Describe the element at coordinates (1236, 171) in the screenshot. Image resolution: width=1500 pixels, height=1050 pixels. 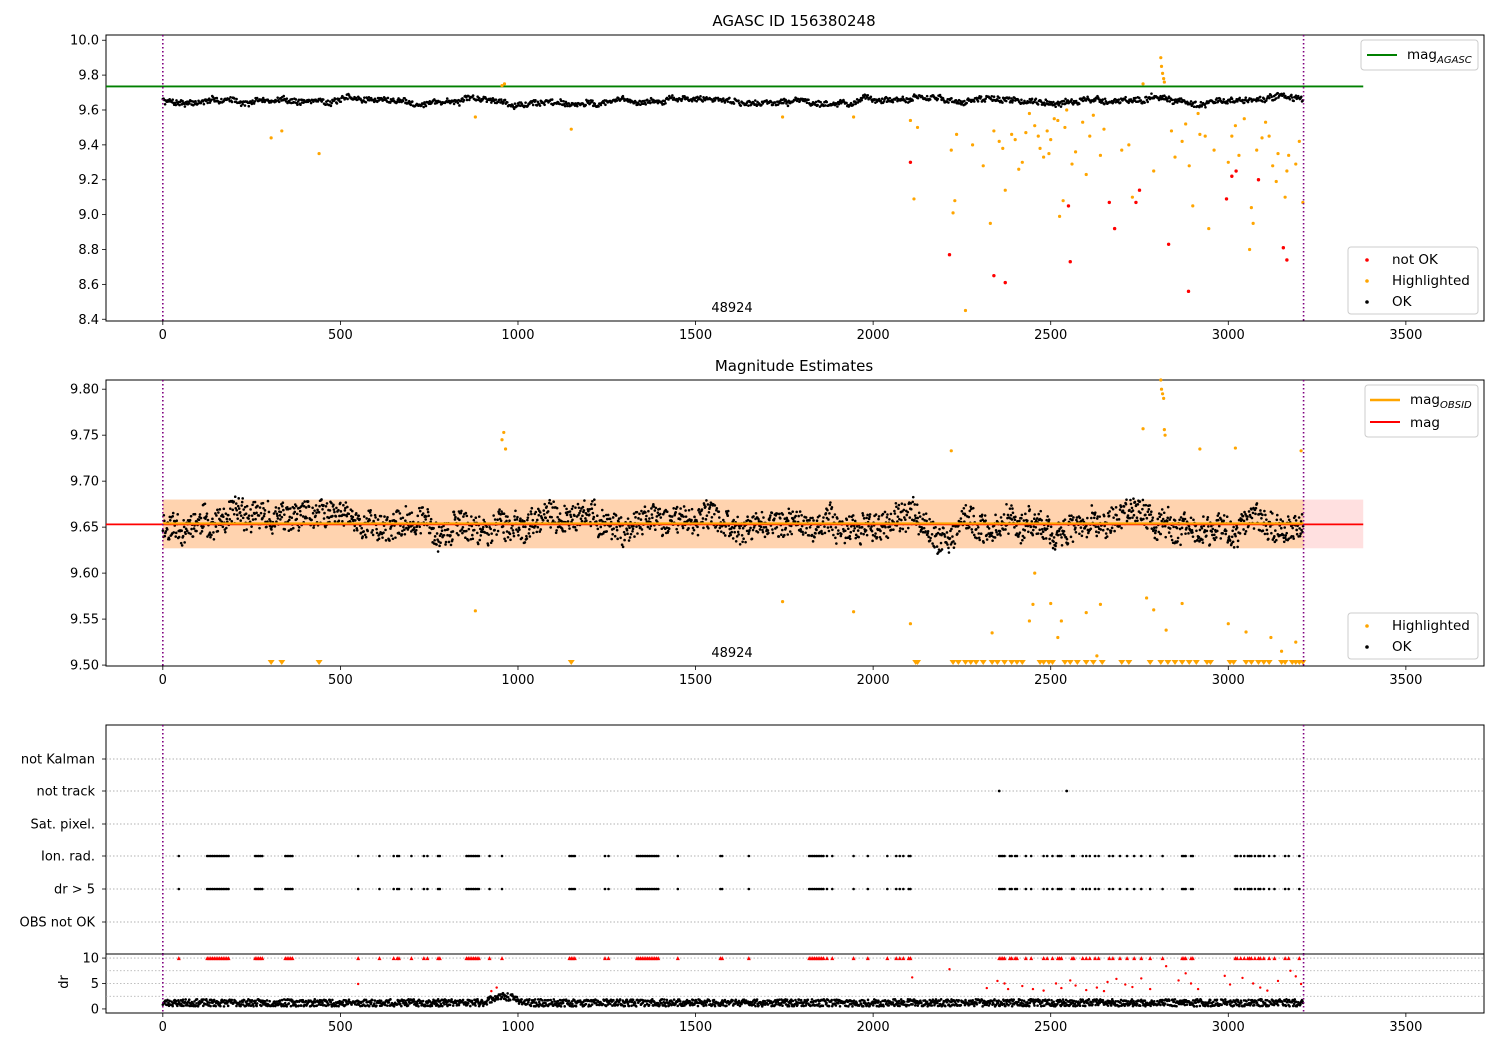
I see `not-ok-point` at that location.